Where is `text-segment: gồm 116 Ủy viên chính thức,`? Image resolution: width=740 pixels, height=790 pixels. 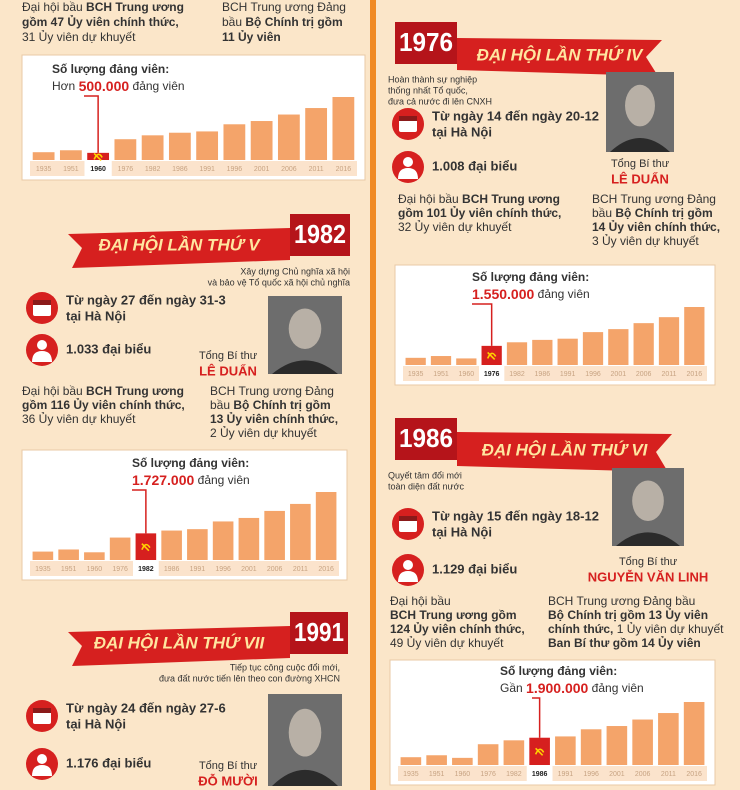
text-segment: gồm 116 Ủy viên chính thức, is located at coordinates (103, 404).